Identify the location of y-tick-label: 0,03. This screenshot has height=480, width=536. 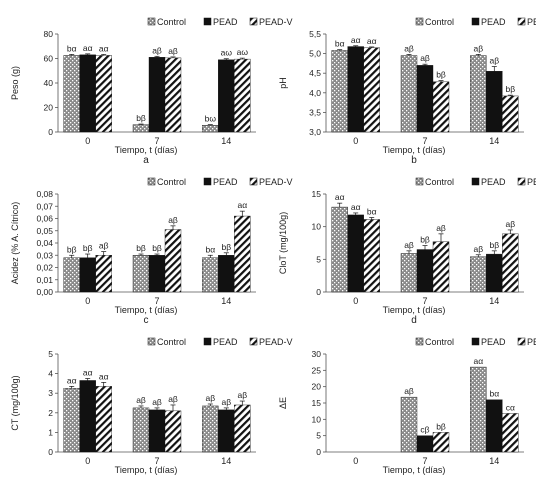
(44, 255).